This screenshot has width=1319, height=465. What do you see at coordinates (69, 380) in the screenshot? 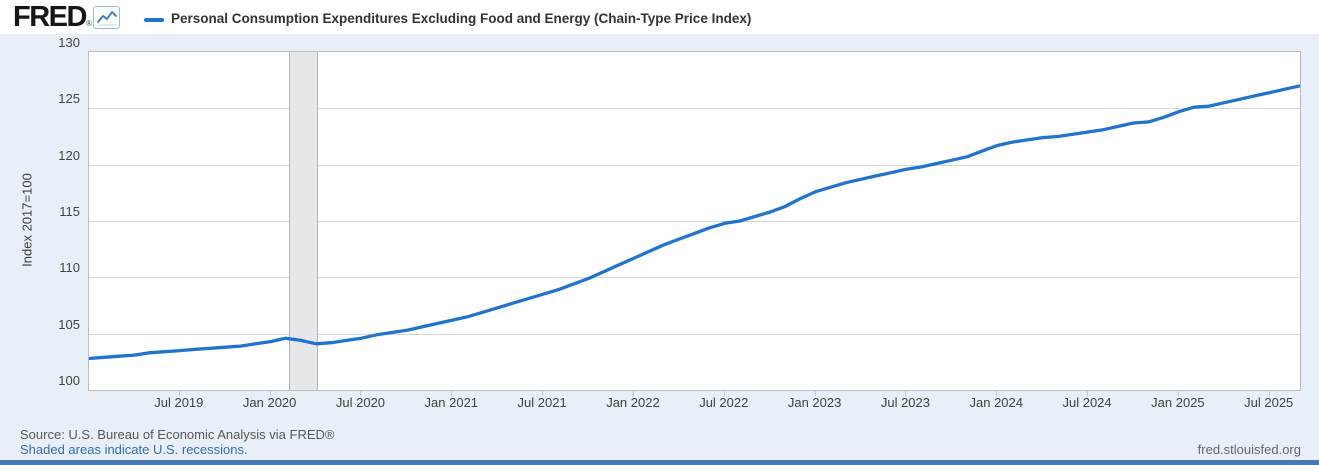
I see `y-tick-label-100: 100` at bounding box center [69, 380].